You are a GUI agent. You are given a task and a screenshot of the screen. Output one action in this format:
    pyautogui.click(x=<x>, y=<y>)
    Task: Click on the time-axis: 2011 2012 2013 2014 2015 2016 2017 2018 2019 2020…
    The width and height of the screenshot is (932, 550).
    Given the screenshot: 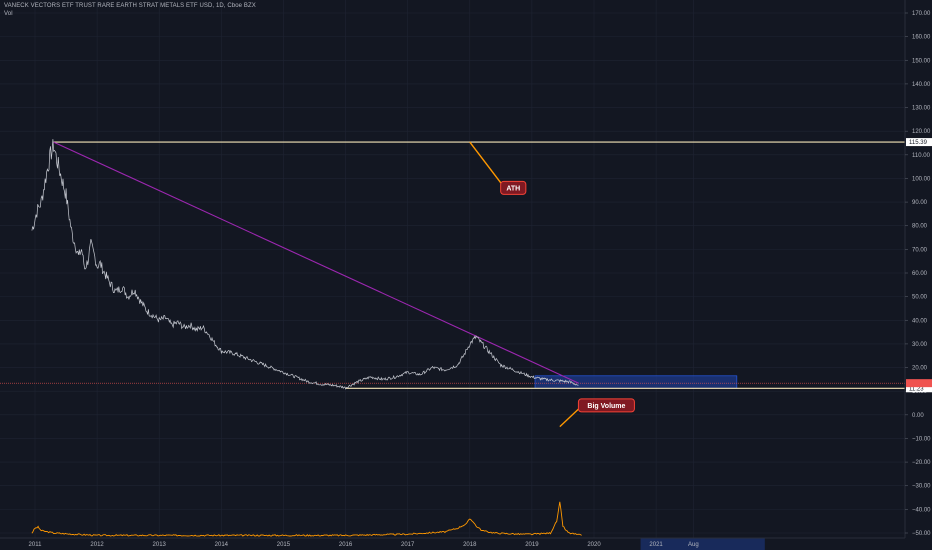 What is the action you would take?
    pyautogui.click(x=452, y=542)
    